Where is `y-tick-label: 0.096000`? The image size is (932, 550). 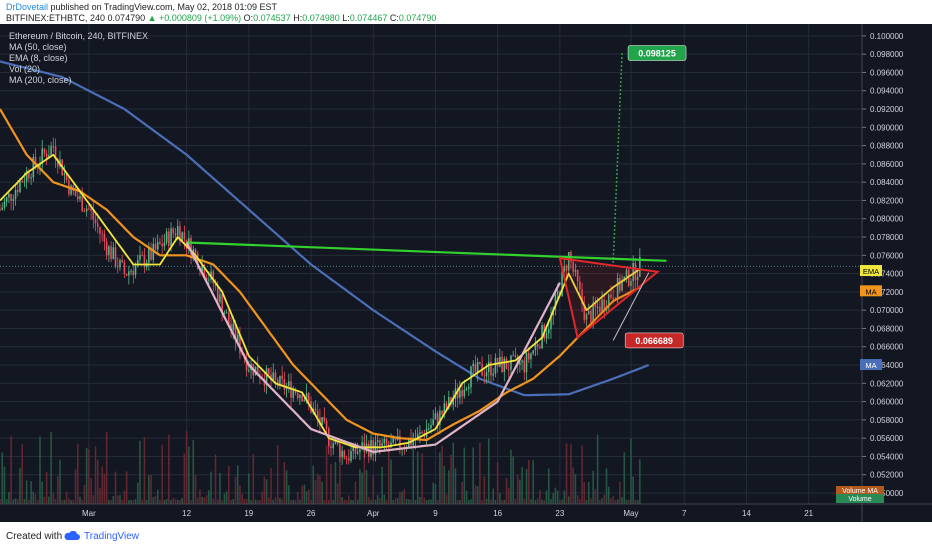
y-tick-label: 0.096000 is located at coordinates (887, 72).